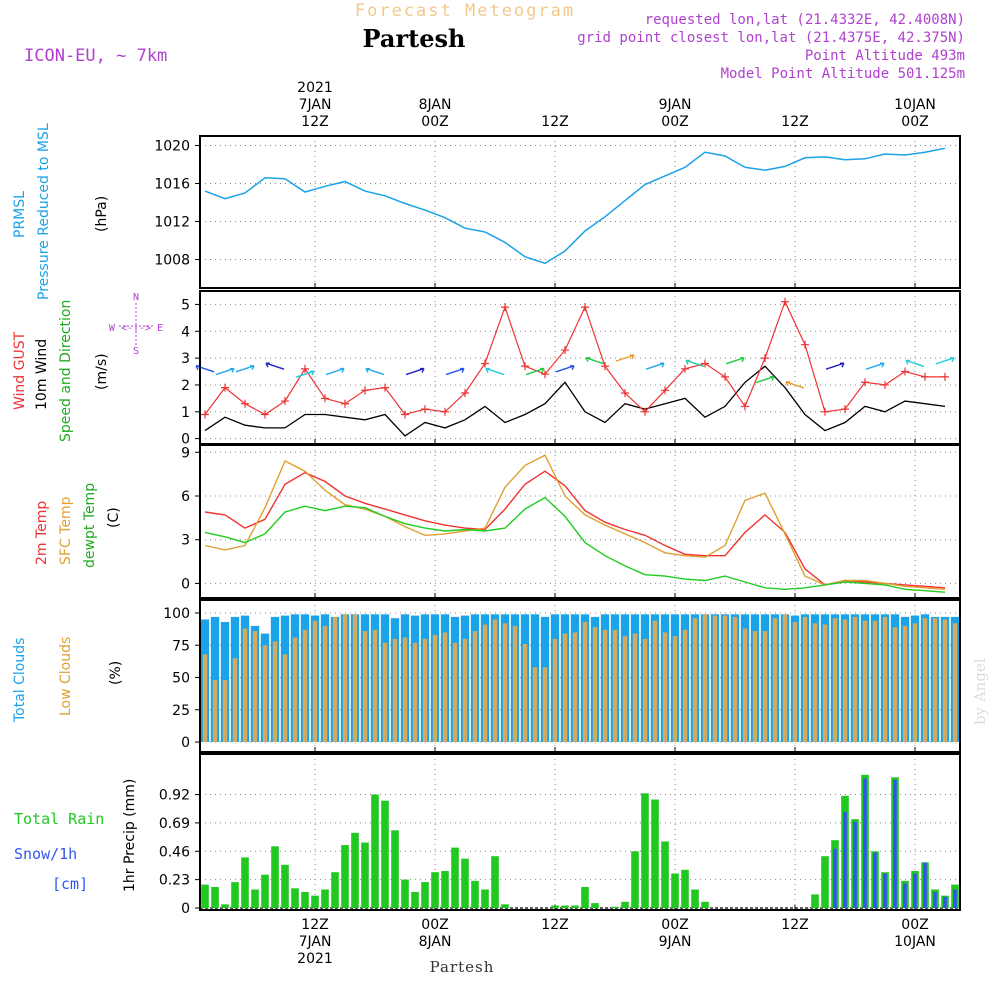 Image resolution: width=1000 pixels, height=1000 pixels. I want to click on temp-dewpt-line, so click(575, 544).